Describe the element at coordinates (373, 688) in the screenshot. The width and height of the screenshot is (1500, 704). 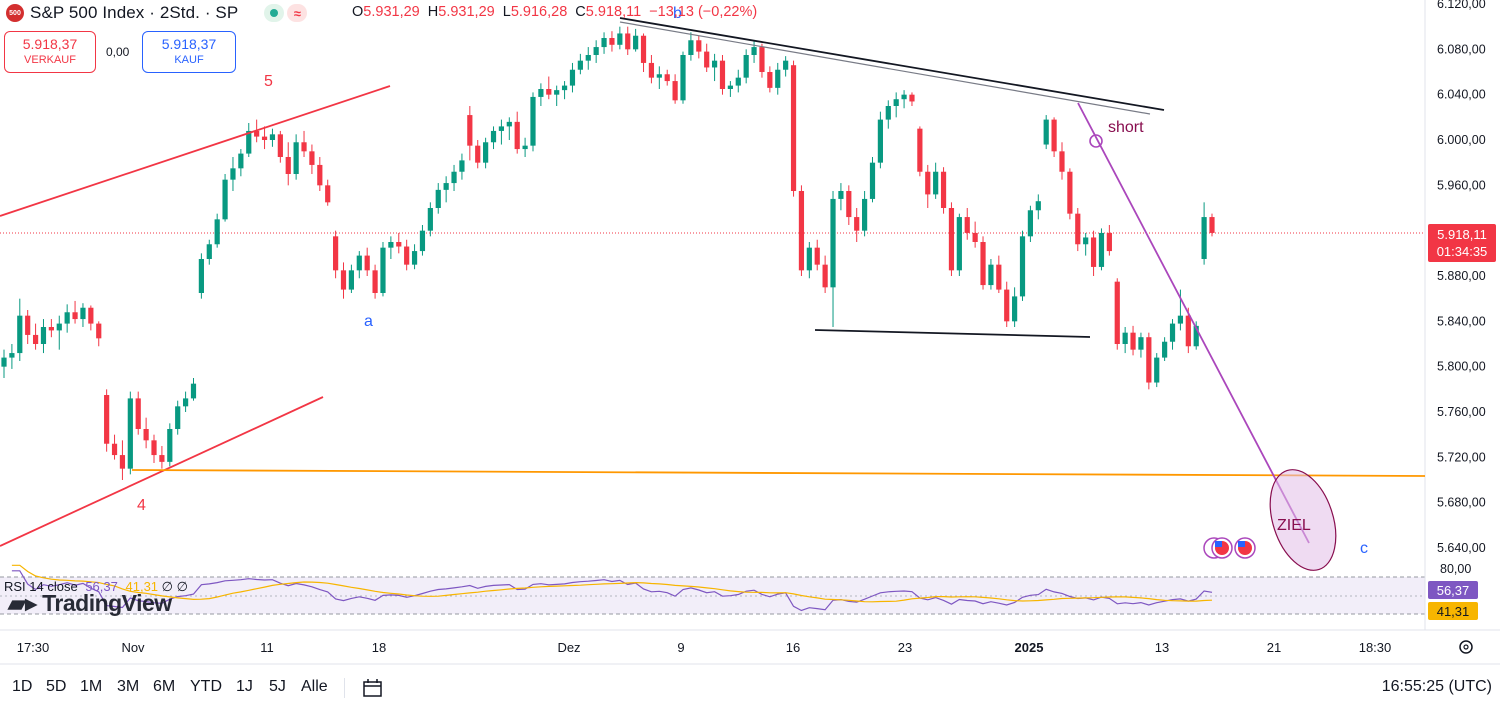
I see `calendar-range-icon` at that location.